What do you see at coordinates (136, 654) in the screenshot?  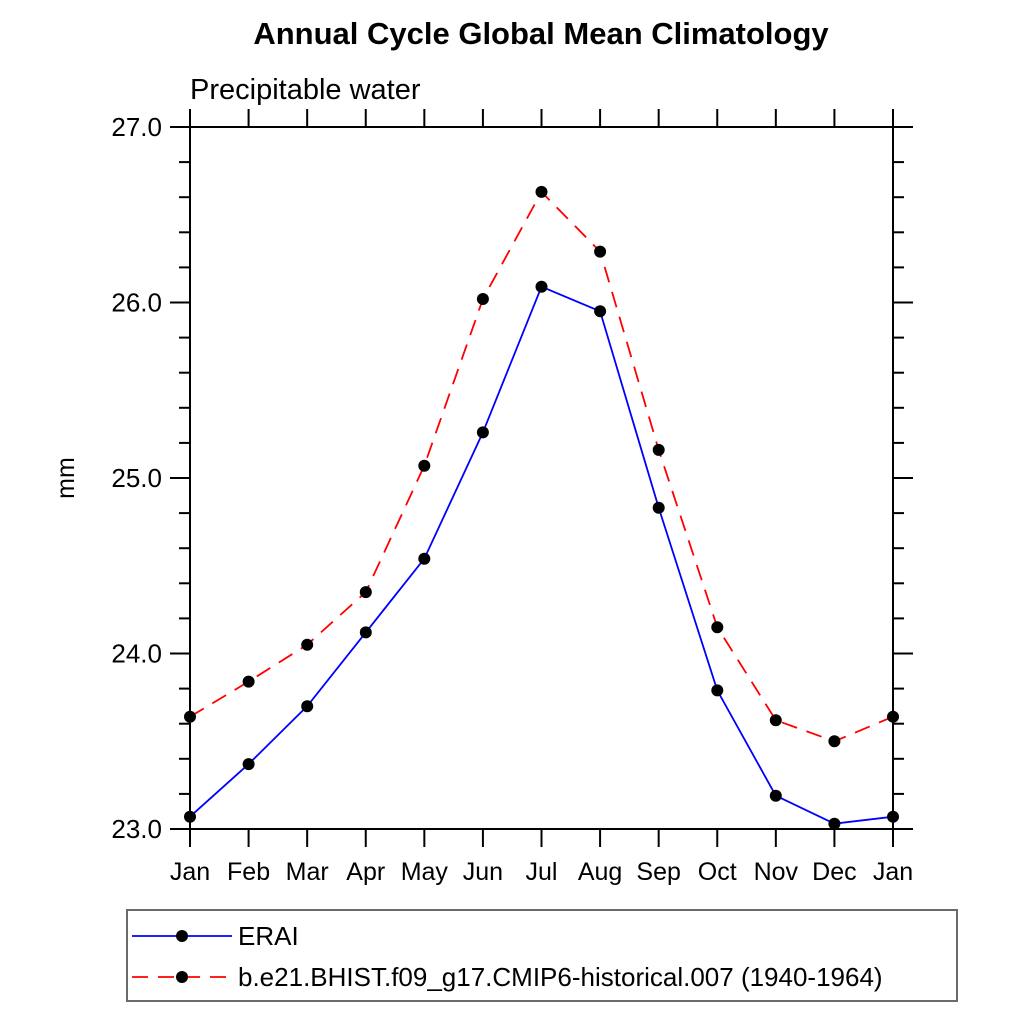 I see `y-tick-label: 24.0` at bounding box center [136, 654].